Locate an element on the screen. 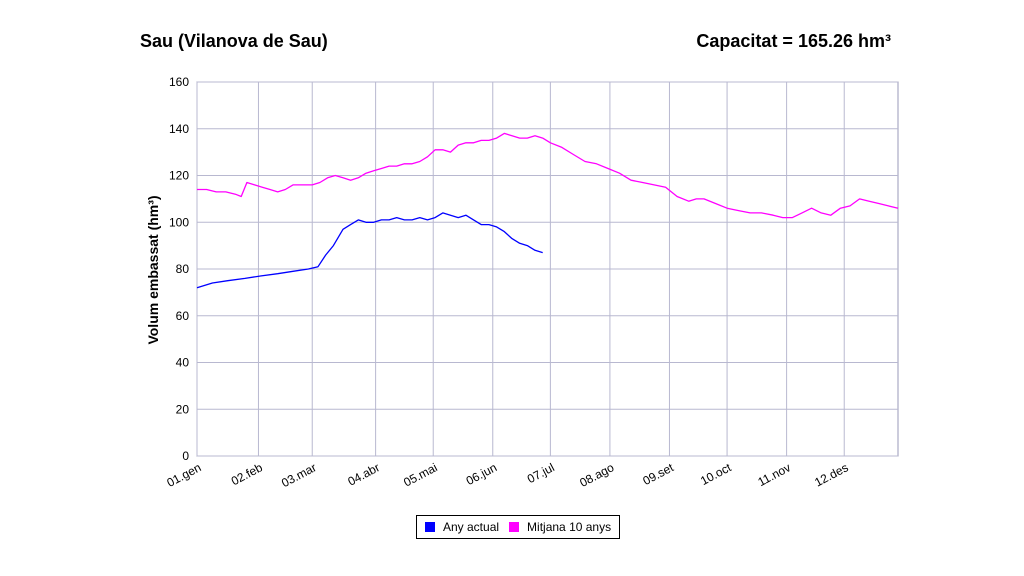  x-tick-label: 11.nov is located at coordinates (774, 474).